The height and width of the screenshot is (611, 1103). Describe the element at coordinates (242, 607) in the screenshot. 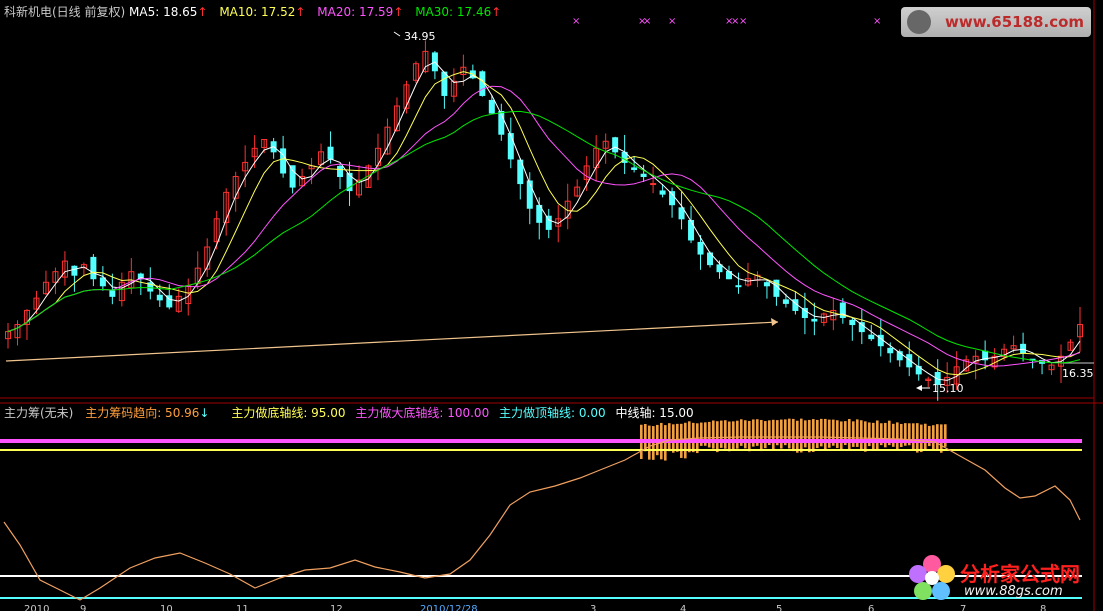

I see `x-axis-tick-label: 11` at that location.